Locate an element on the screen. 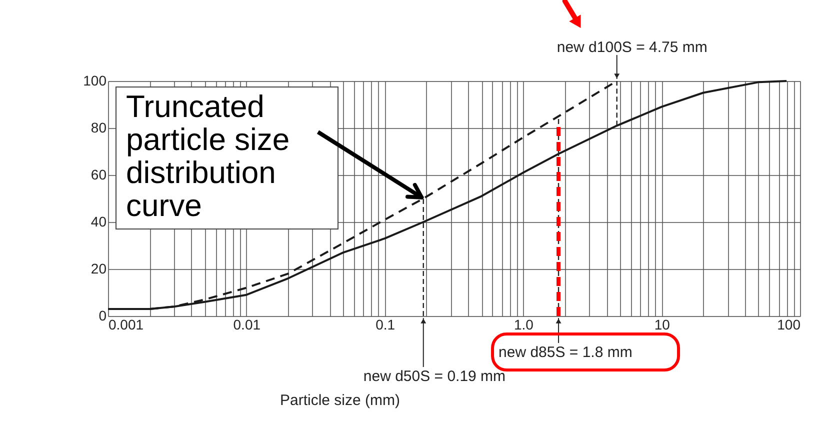 The height and width of the screenshot is (434, 830). y-tick-label: 60 is located at coordinates (98, 174).